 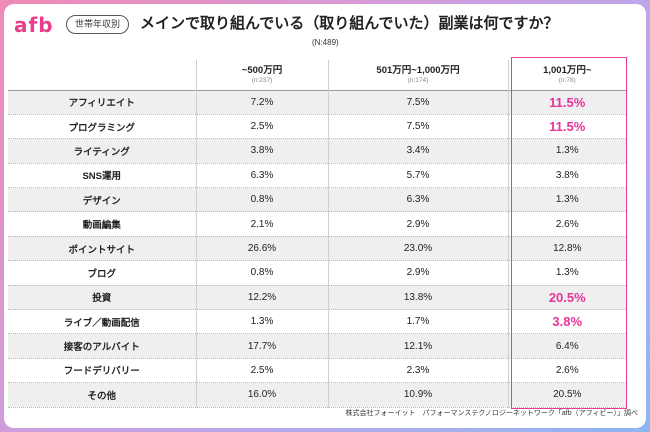 I want to click on value-cell: 12.8%, so click(x=566, y=248).